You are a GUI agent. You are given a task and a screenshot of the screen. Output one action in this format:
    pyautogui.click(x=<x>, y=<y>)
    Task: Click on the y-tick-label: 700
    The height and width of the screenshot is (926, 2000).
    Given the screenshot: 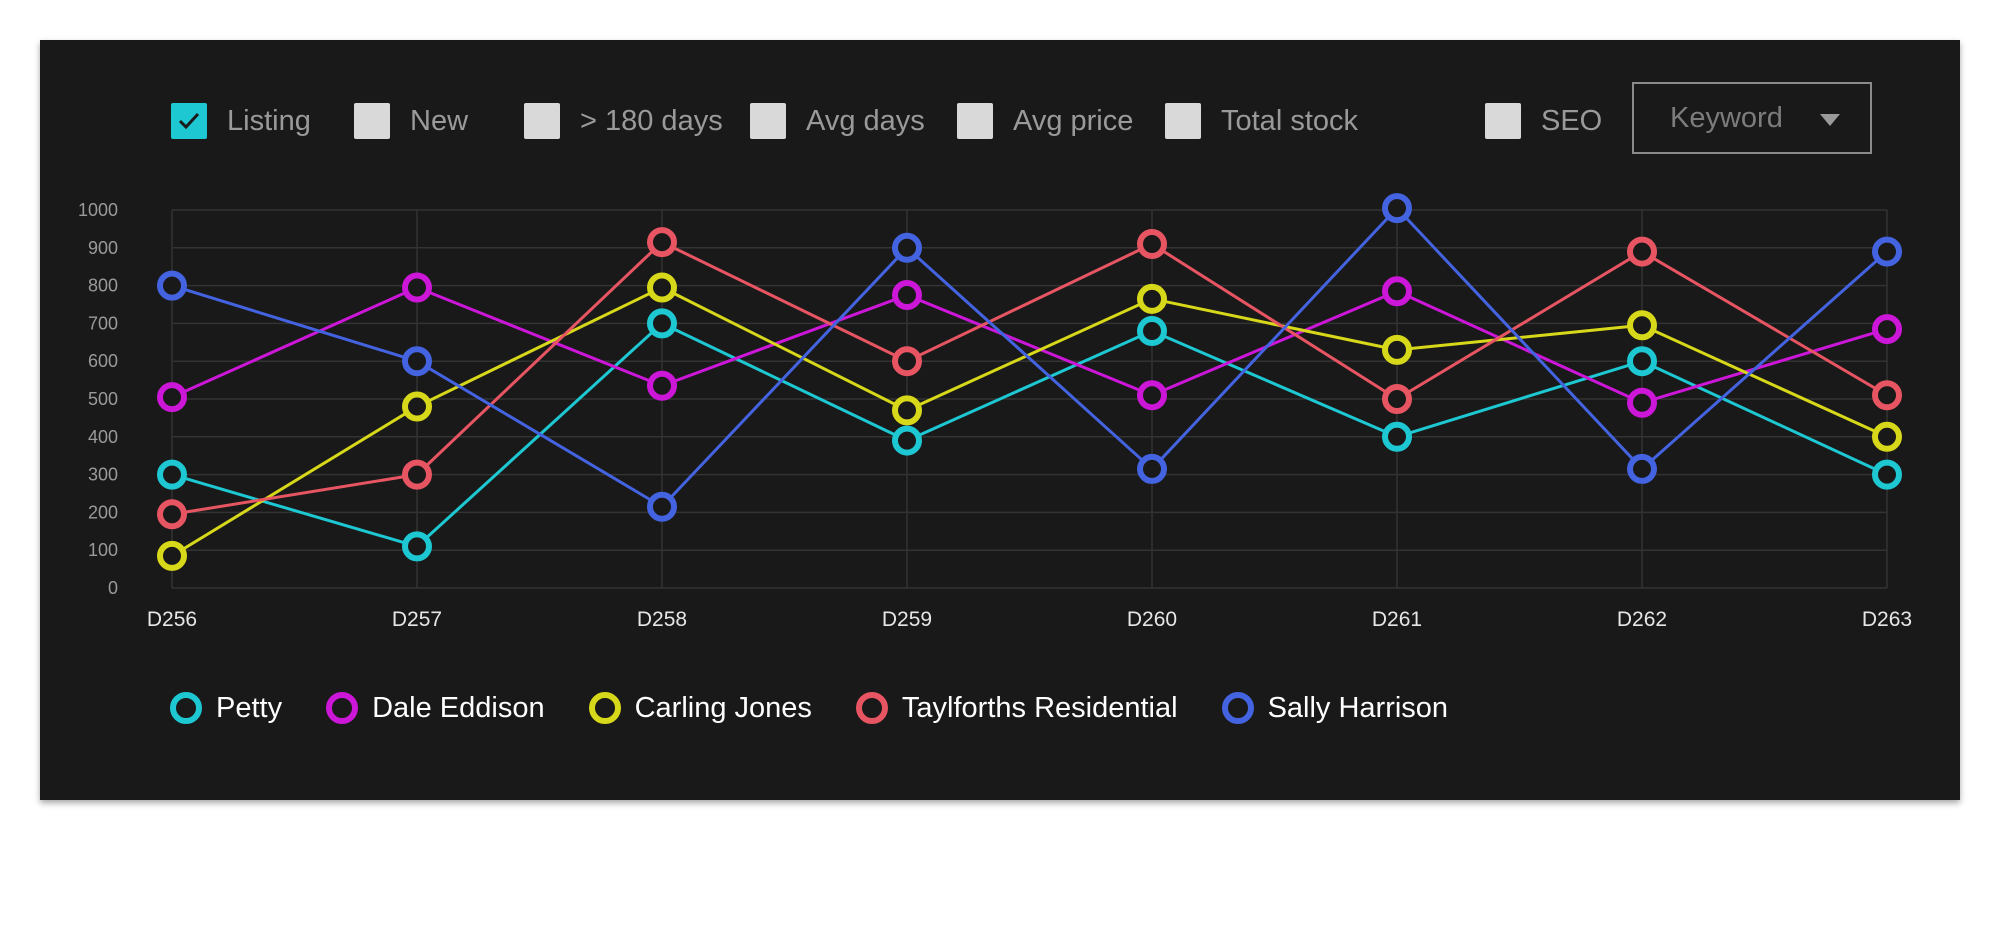 What is the action you would take?
    pyautogui.click(x=103, y=323)
    